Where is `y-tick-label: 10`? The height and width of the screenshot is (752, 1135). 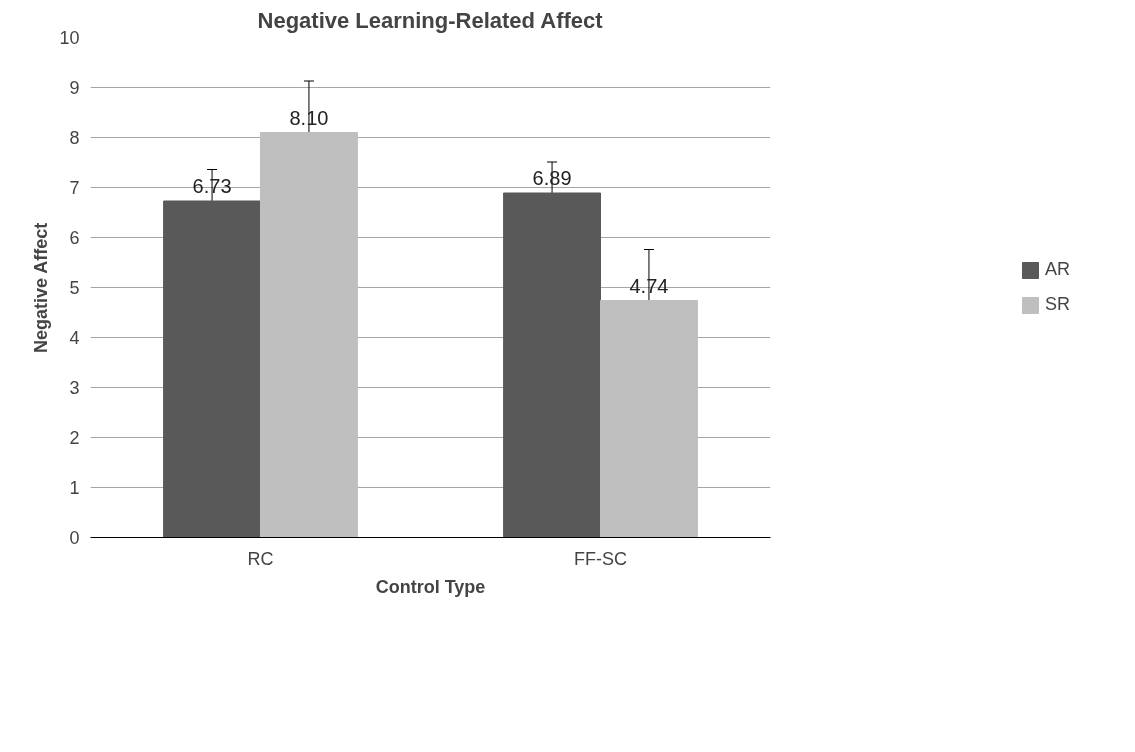 y-tick-label: 10 is located at coordinates (69, 38).